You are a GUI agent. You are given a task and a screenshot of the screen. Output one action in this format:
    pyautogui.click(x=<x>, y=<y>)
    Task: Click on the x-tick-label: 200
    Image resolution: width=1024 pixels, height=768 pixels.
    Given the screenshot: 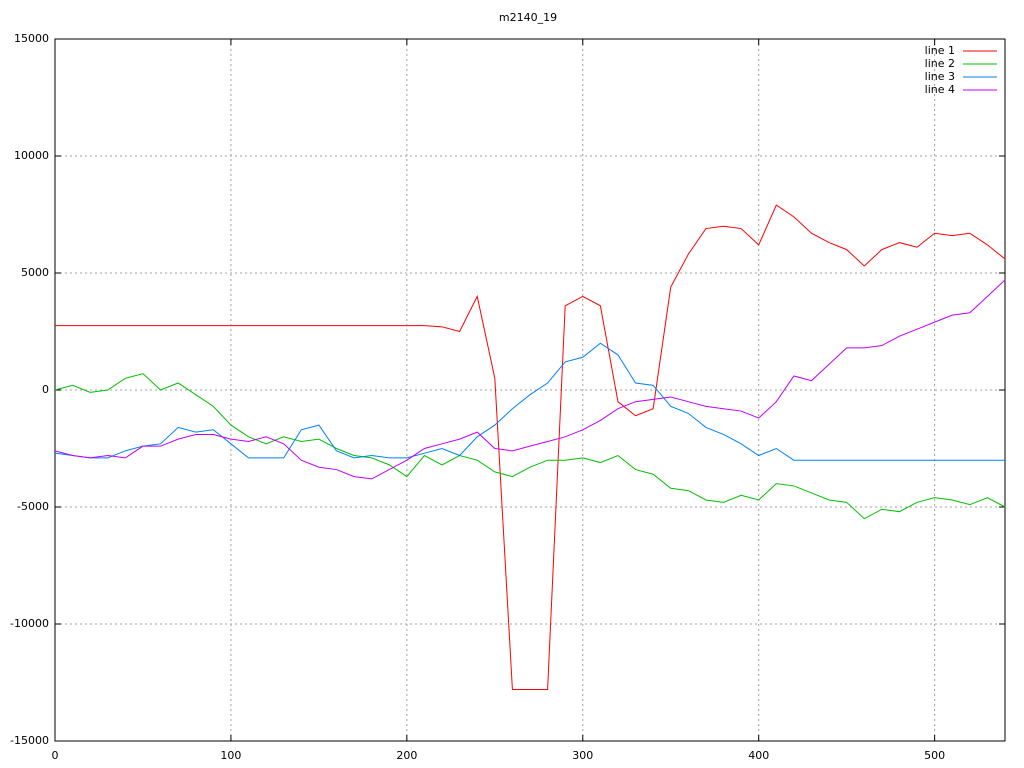 What is the action you would take?
    pyautogui.click(x=406, y=755)
    